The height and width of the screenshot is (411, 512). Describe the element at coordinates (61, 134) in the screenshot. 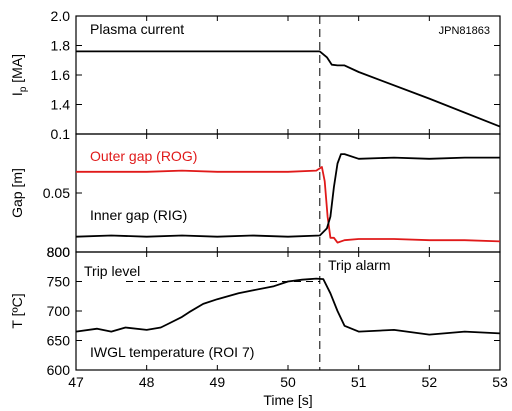

I see `y-tick-label: 0.1` at that location.